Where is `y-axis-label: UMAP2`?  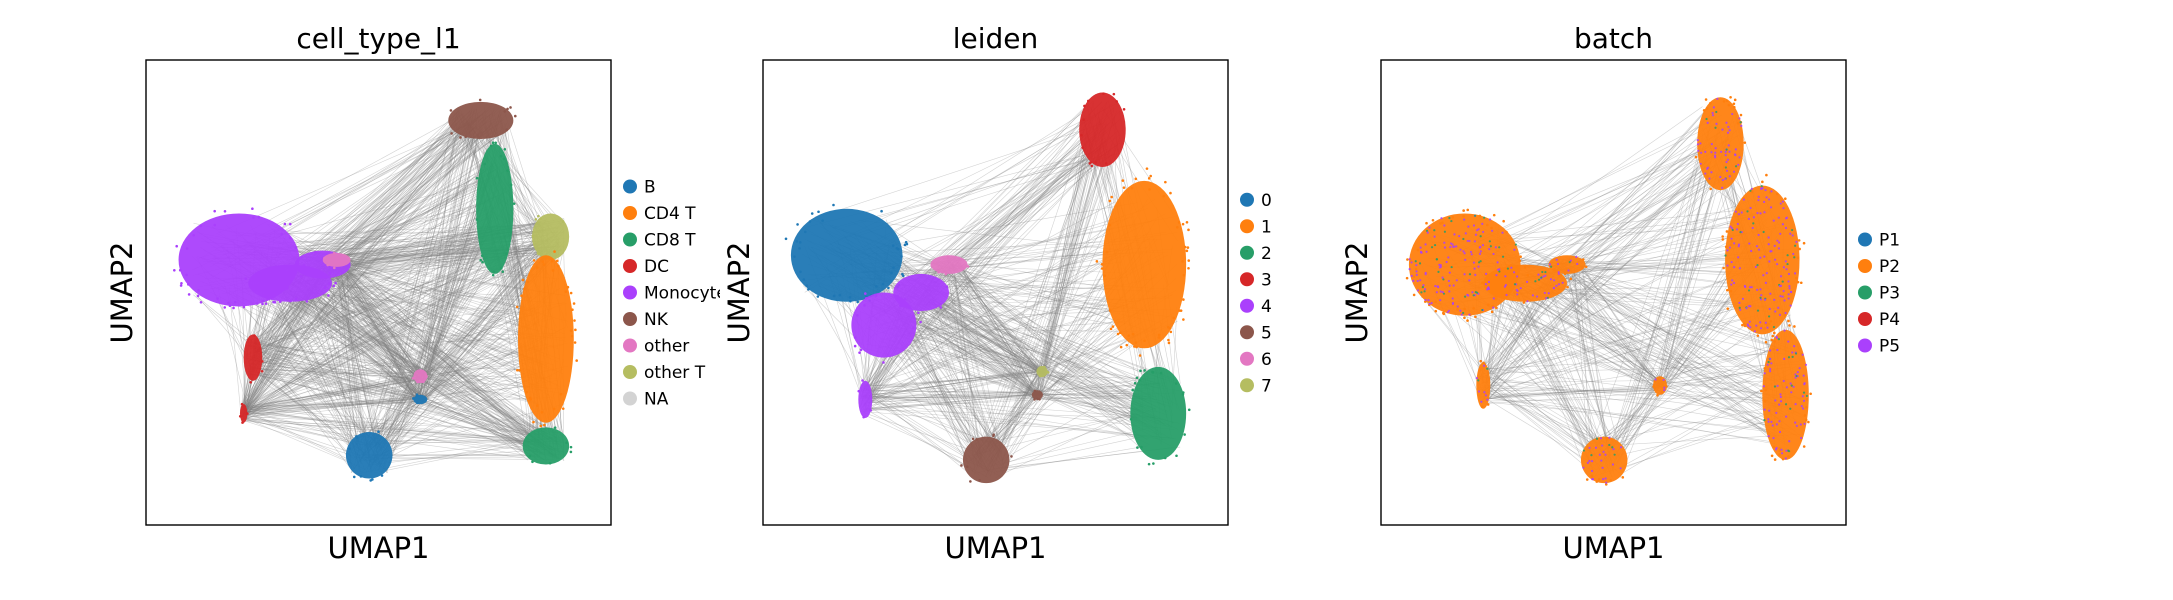 y-axis-label: UMAP2 is located at coordinates (122, 292).